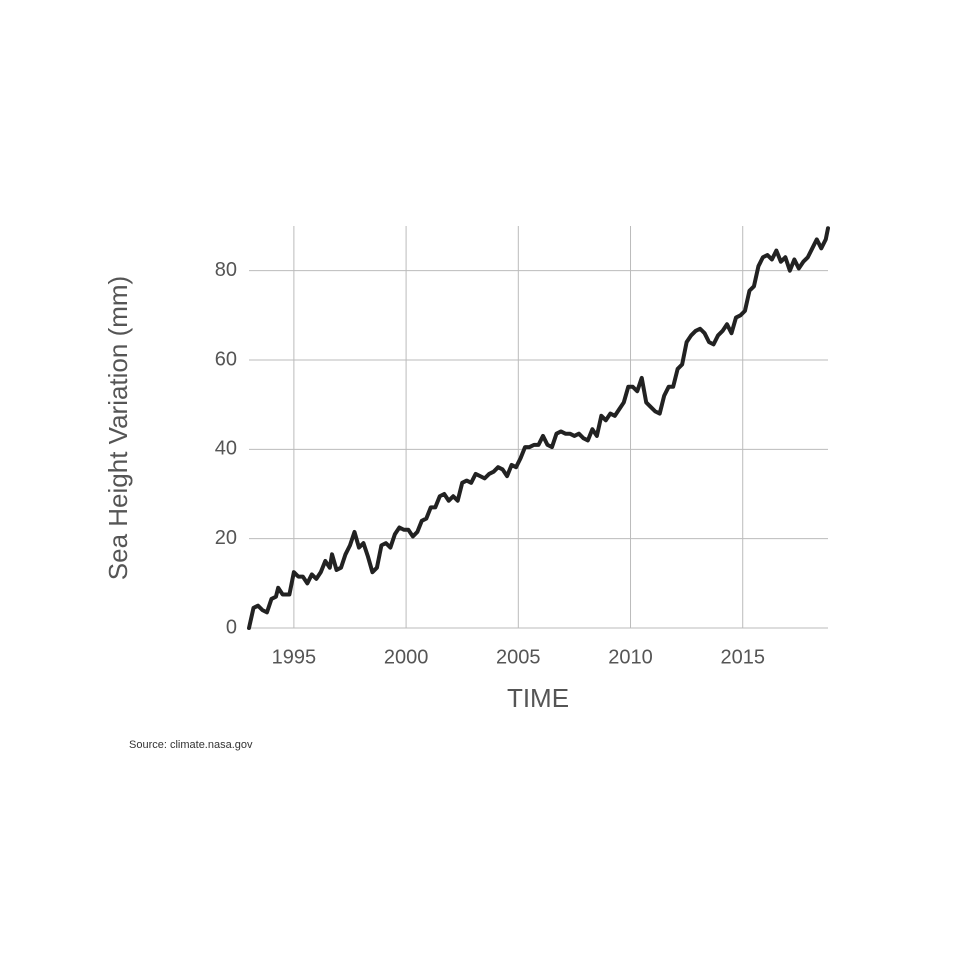  I want to click on y-tick-label: 0, so click(231, 627).